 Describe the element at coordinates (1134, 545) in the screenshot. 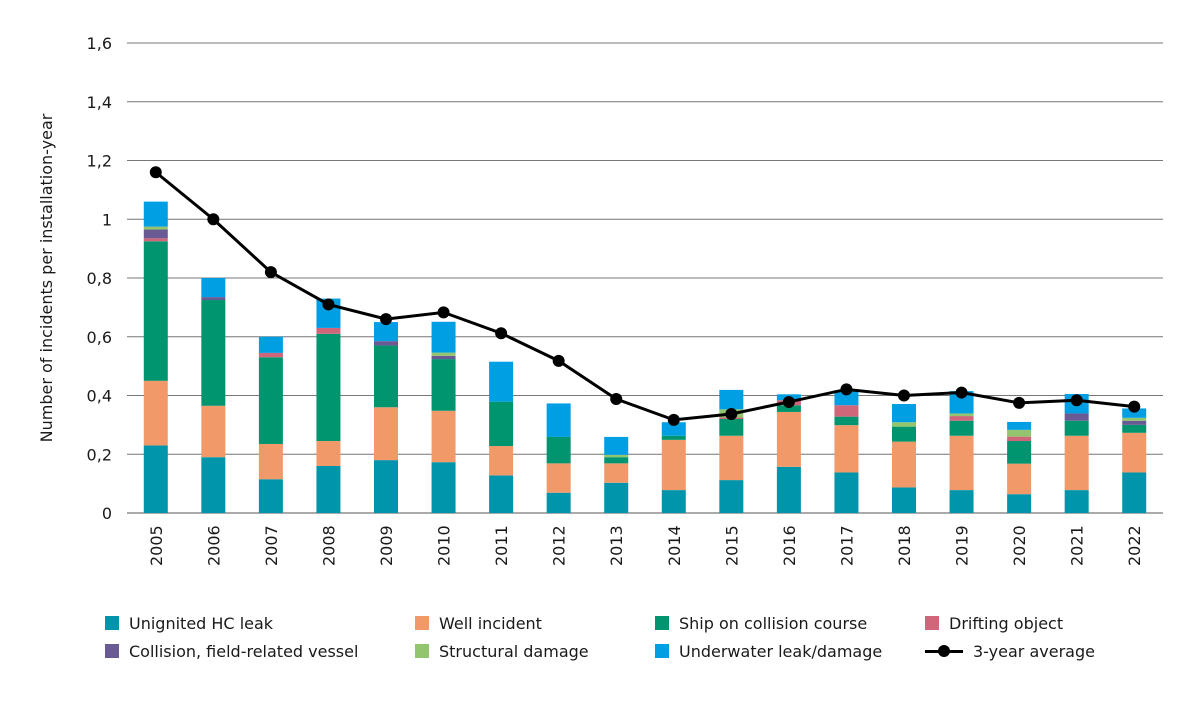

I see `x-tick-label: 2022` at that location.